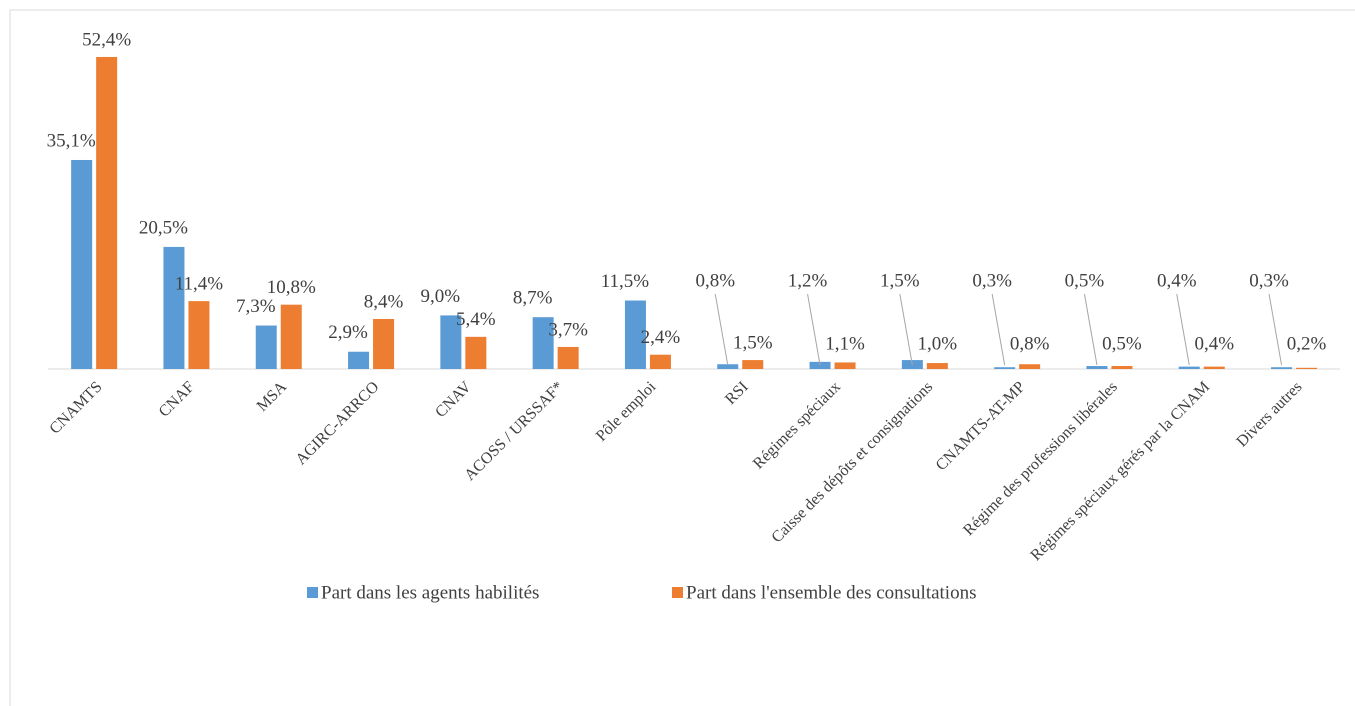 This screenshot has width=1355, height=706. I want to click on data-label: 7,3%, so click(256, 306).